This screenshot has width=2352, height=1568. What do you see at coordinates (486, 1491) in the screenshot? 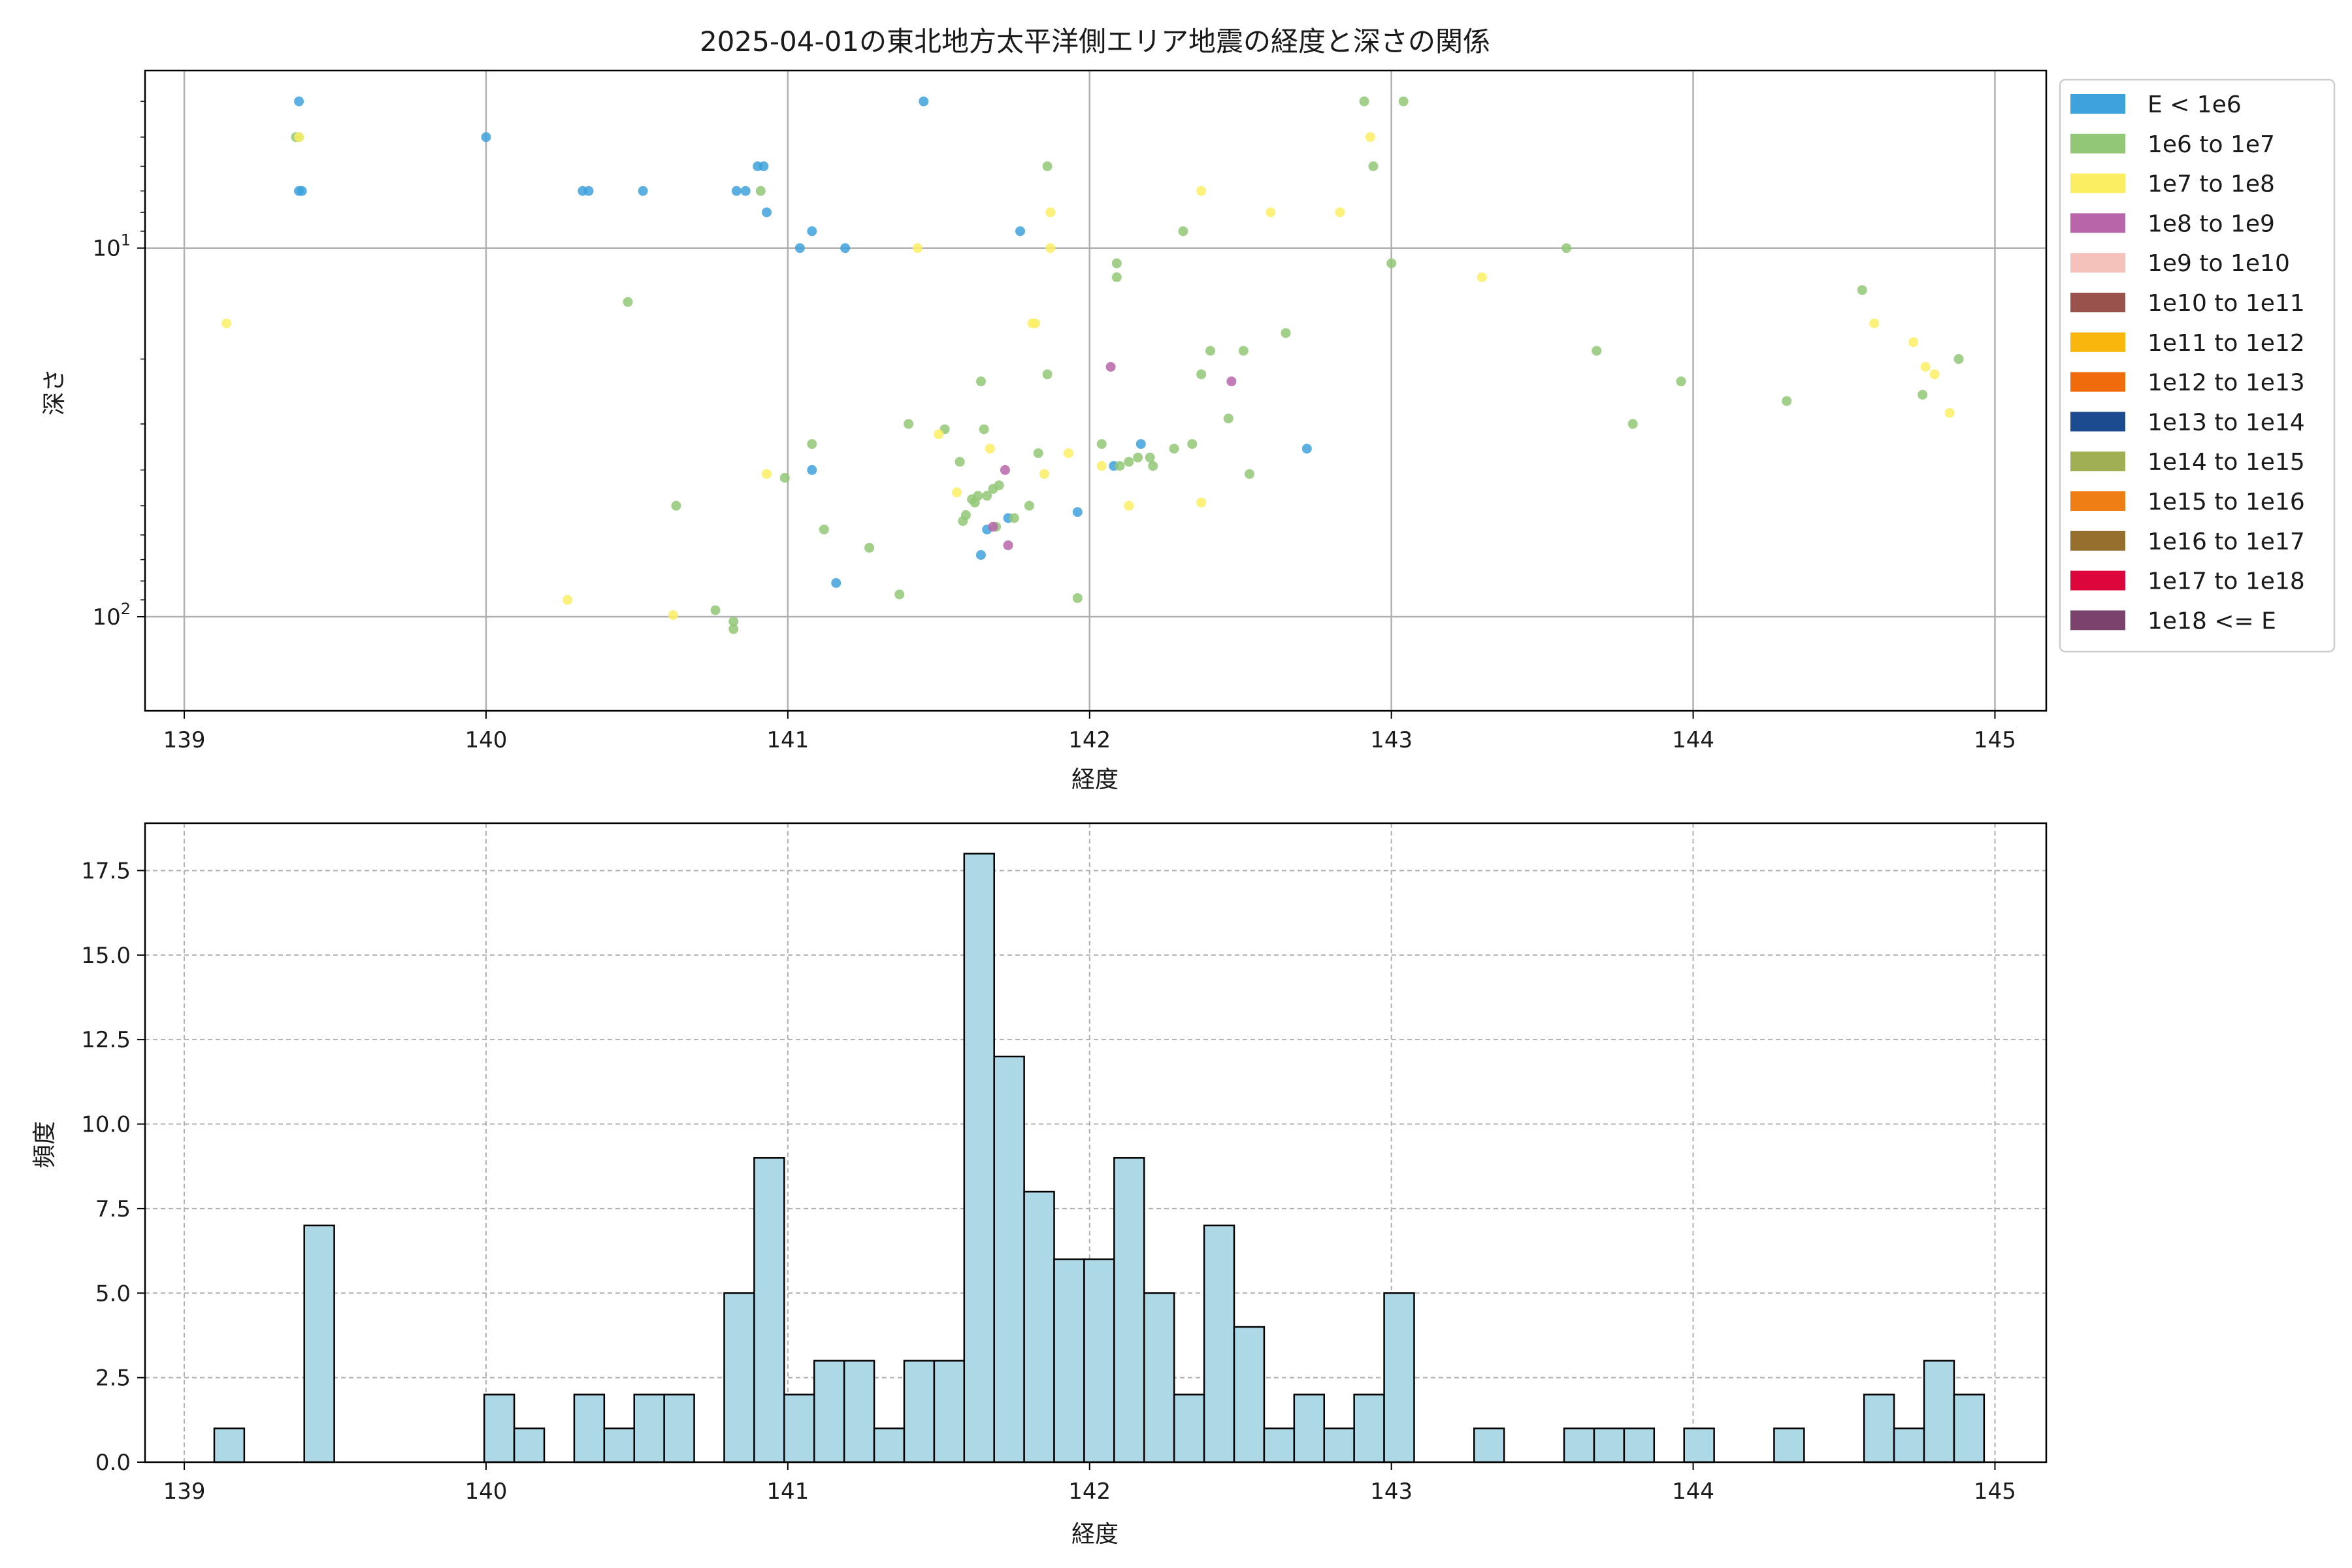
I see `histogram-x-tick-label: 140` at bounding box center [486, 1491].